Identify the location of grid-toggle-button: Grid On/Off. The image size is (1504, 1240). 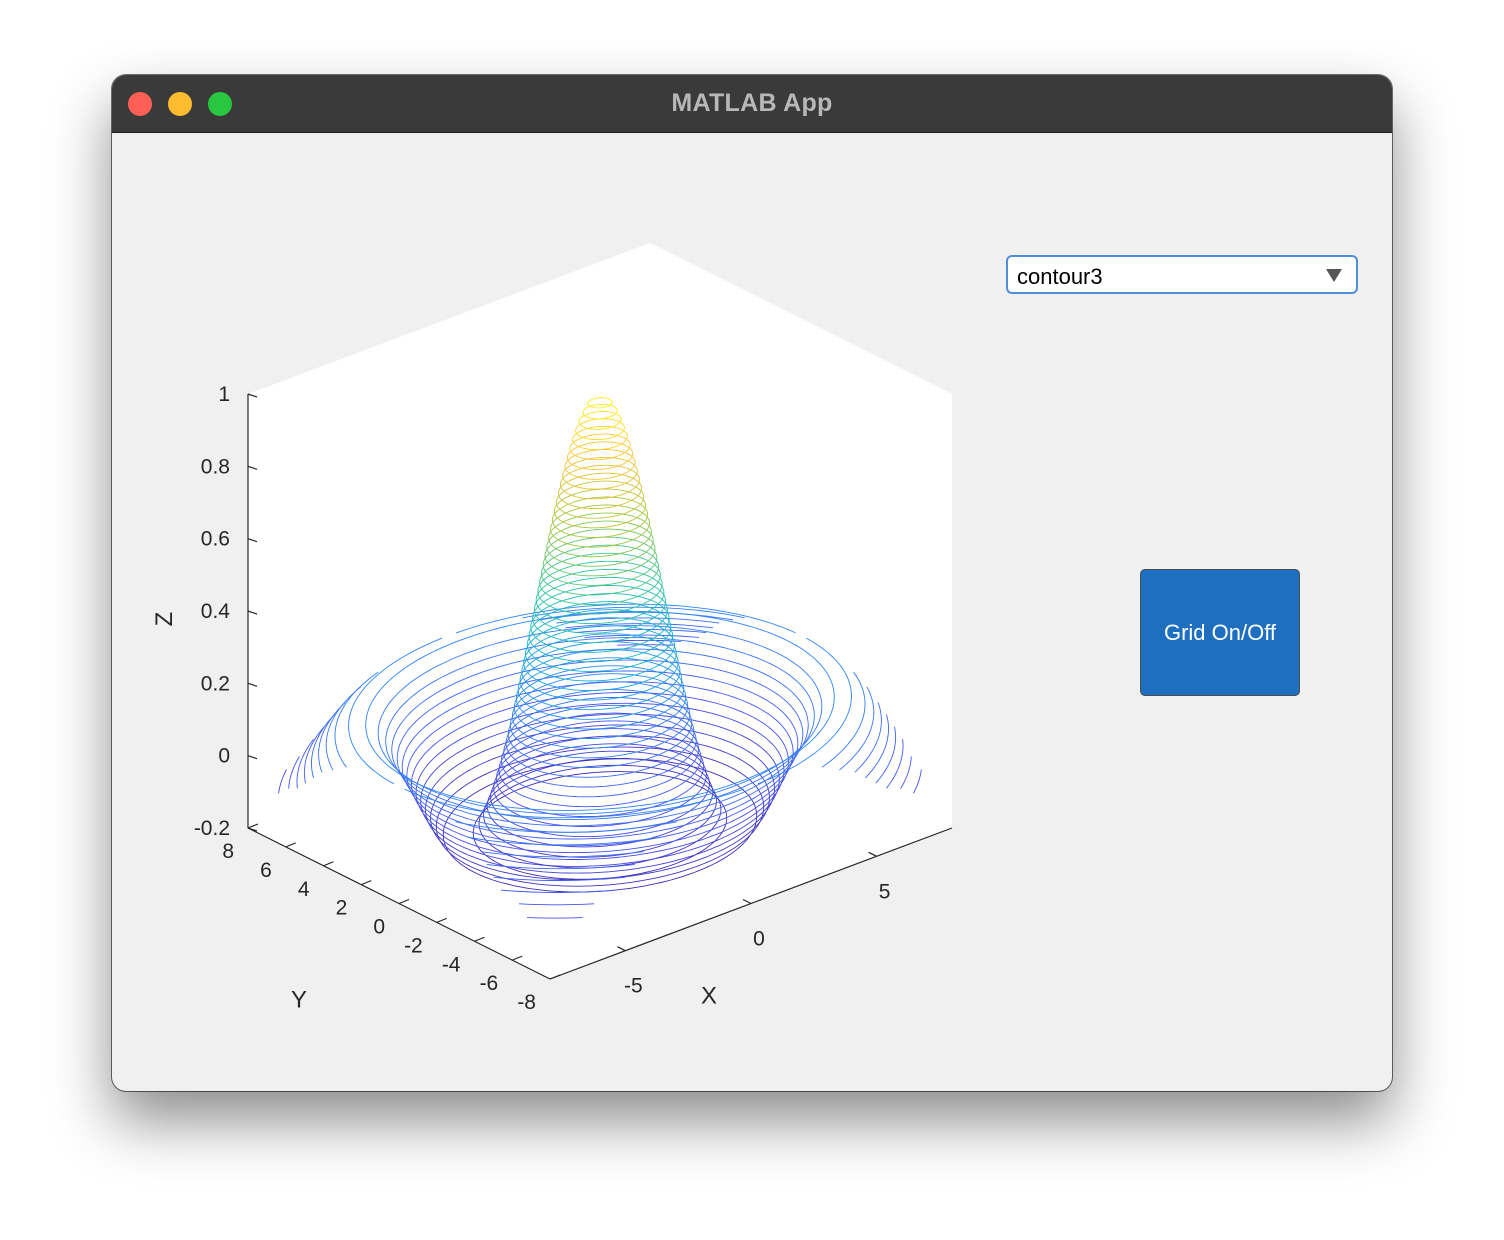
(1220, 632).